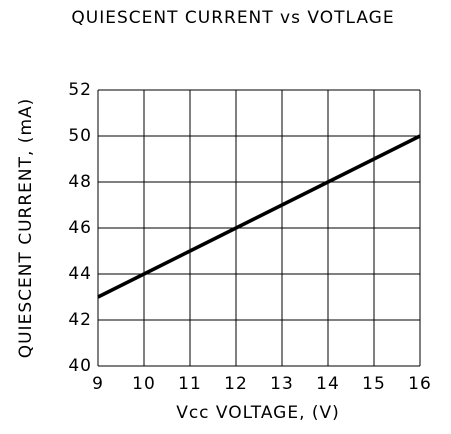  Describe the element at coordinates (232, 18) in the screenshot. I see `chart-title: QUIESCENT CURRENT vs VOTLAGE` at that location.